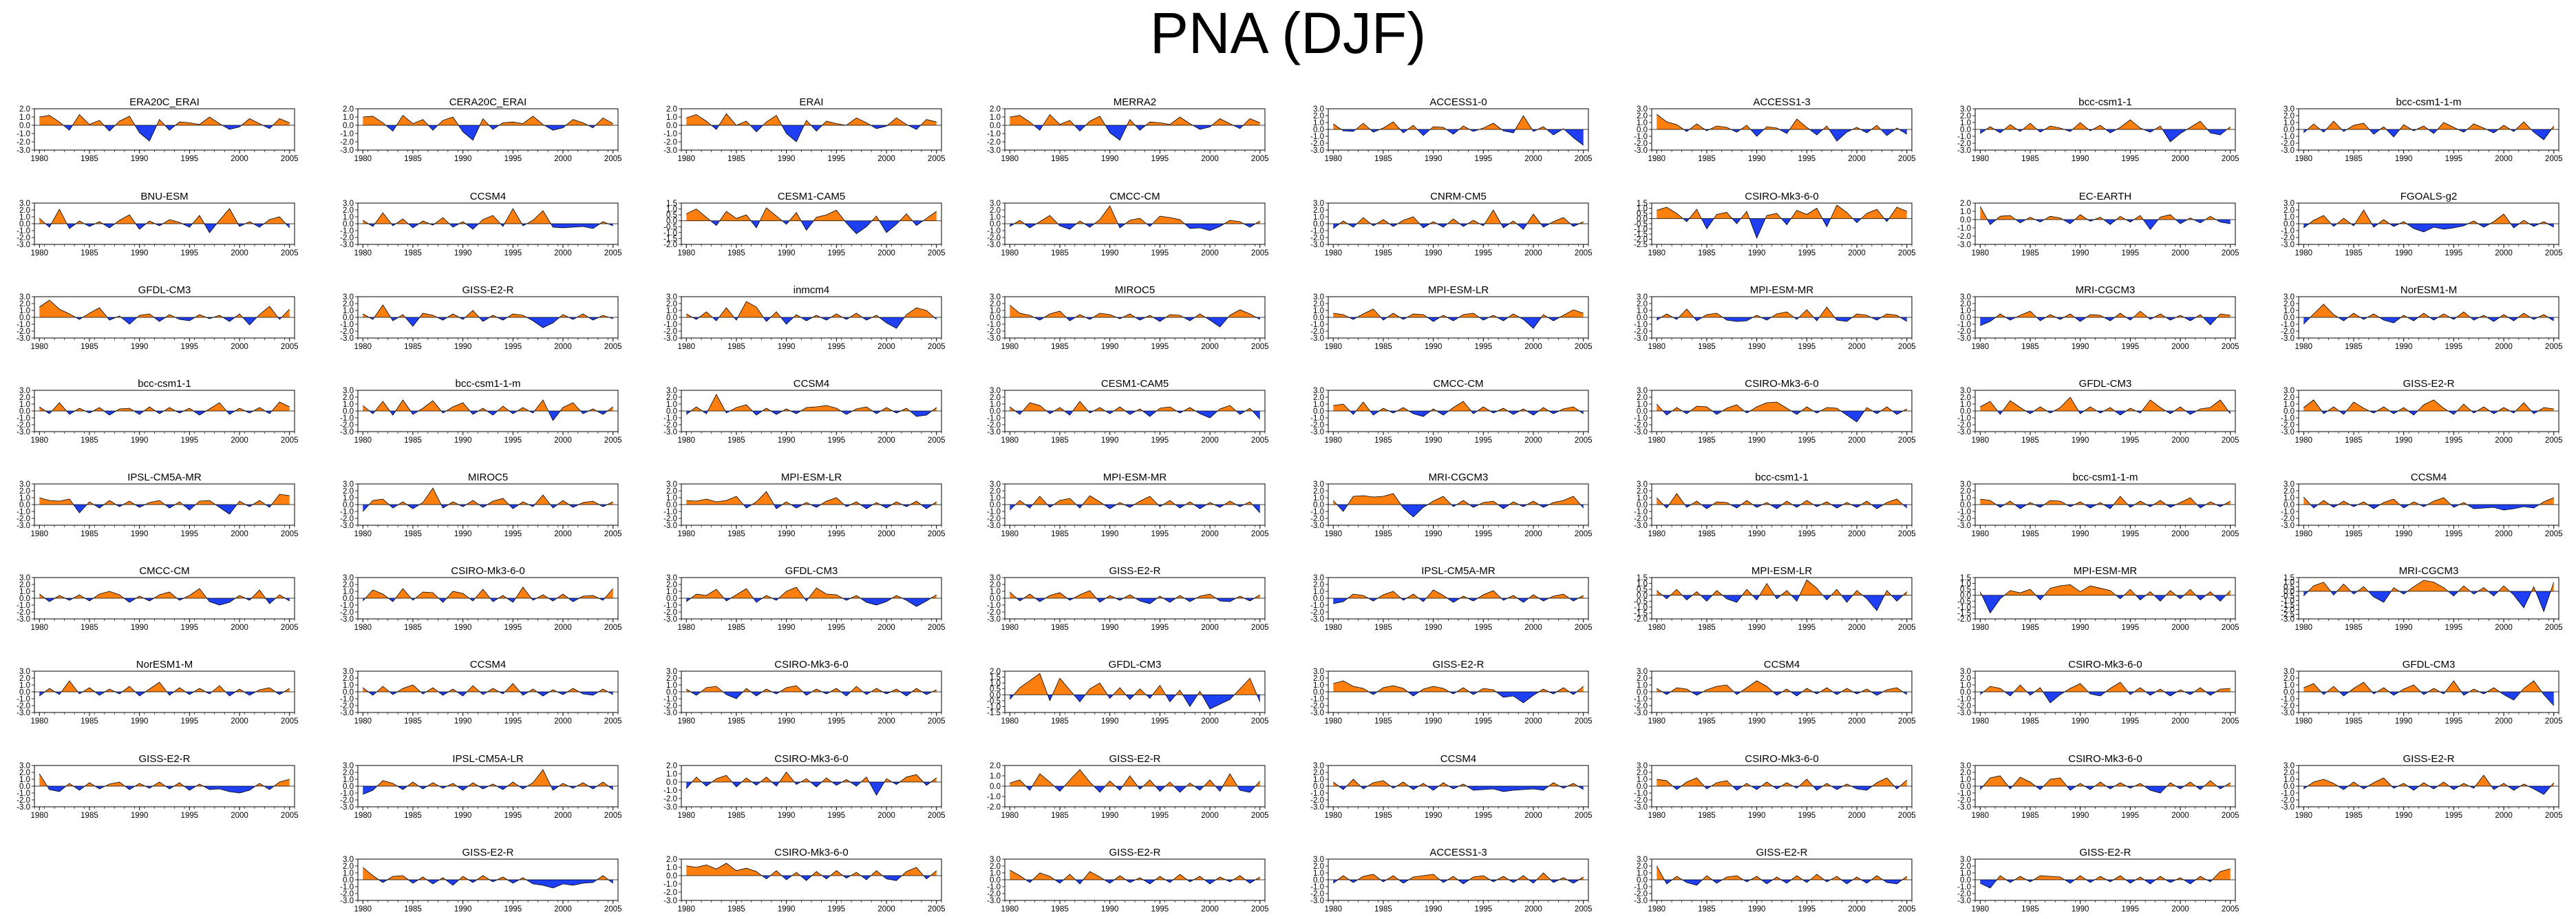  What do you see at coordinates (2105, 102) in the screenshot?
I see `panel-title: bcc-csm1-1` at bounding box center [2105, 102].